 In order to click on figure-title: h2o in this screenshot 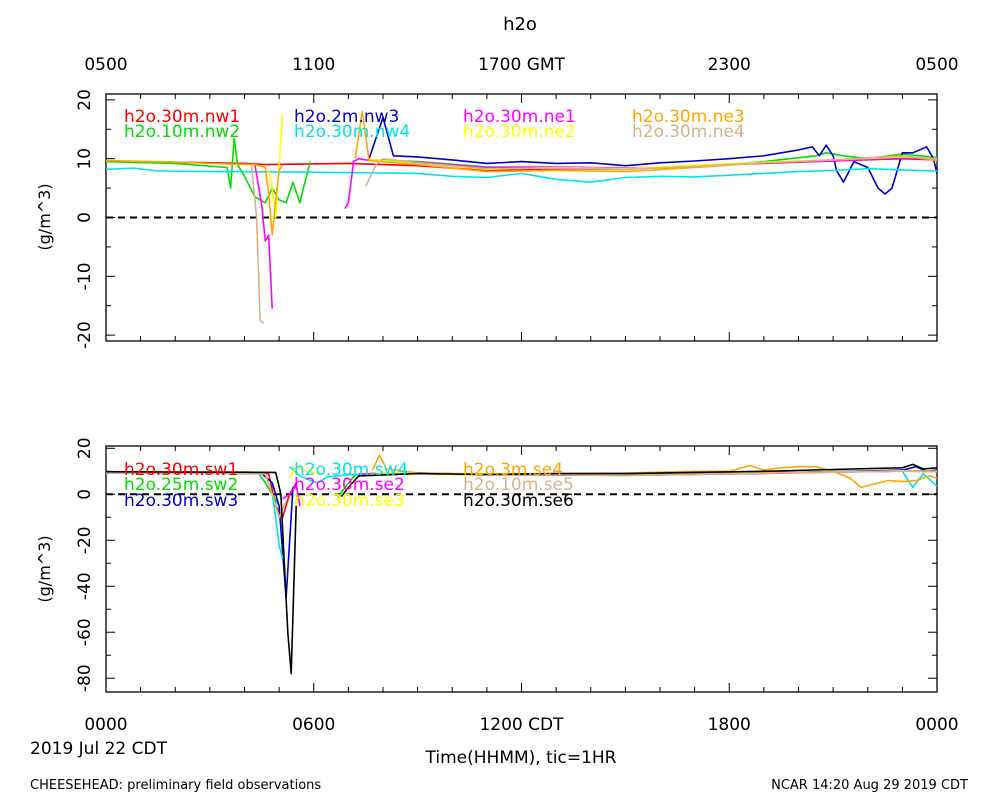, I will do `click(520, 24)`.